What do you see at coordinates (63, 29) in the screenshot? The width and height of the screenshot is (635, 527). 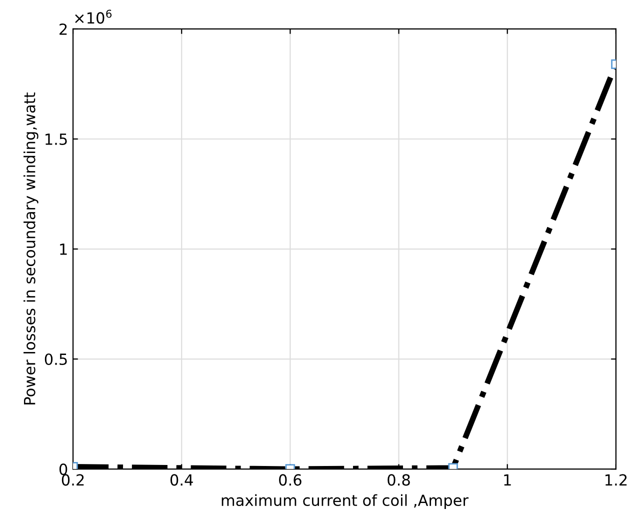 I see `y-tick-label: 2` at bounding box center [63, 29].